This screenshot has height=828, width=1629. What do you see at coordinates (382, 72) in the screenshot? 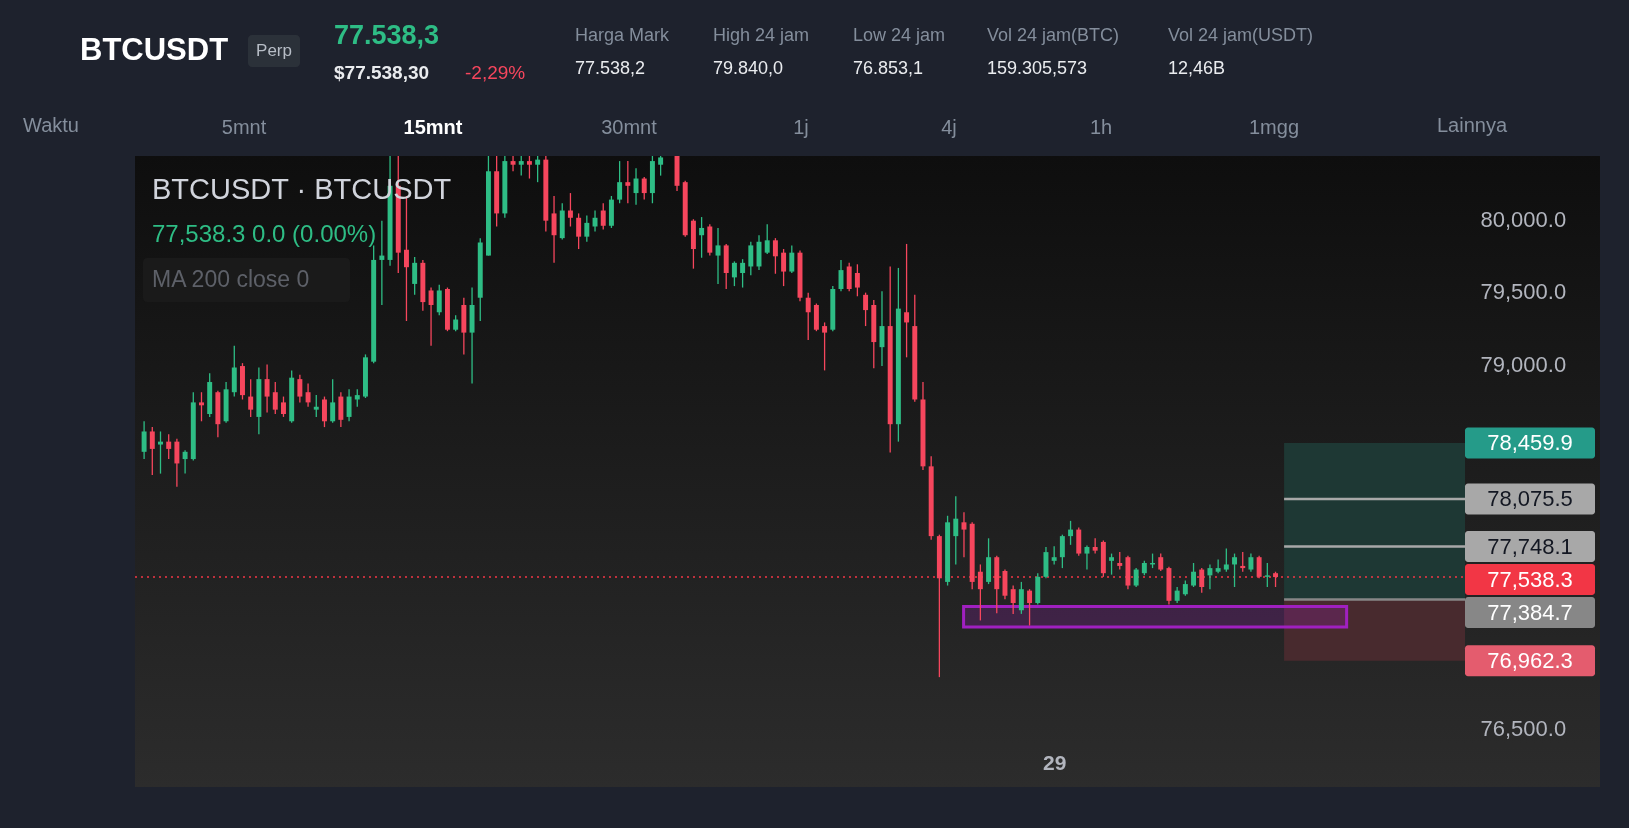
I see `text: $77.538,30` at bounding box center [382, 72].